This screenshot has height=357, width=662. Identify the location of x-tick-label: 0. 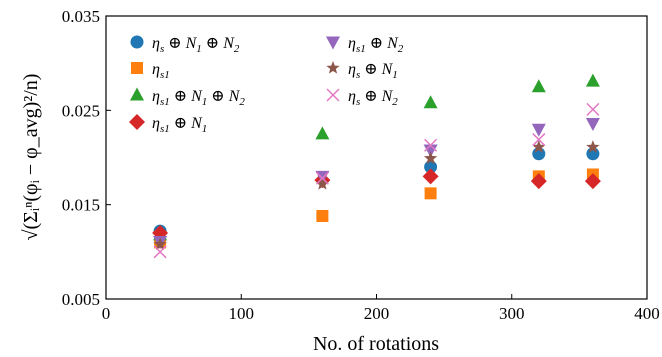
(106, 313).